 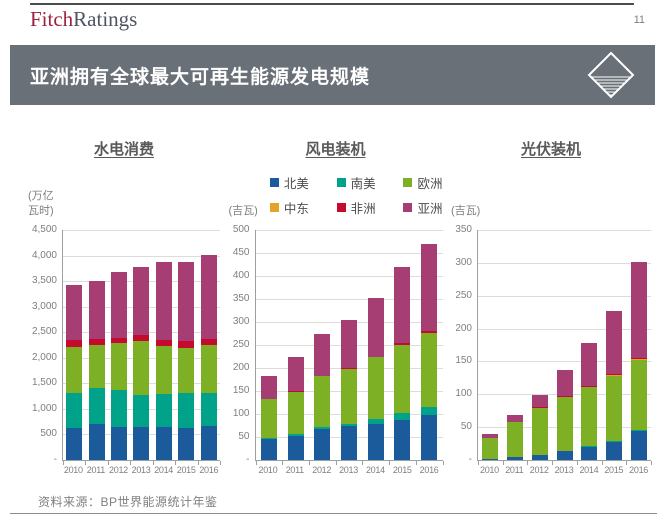 I want to click on chart-title-solar: 光伏装机, so click(x=550, y=149).